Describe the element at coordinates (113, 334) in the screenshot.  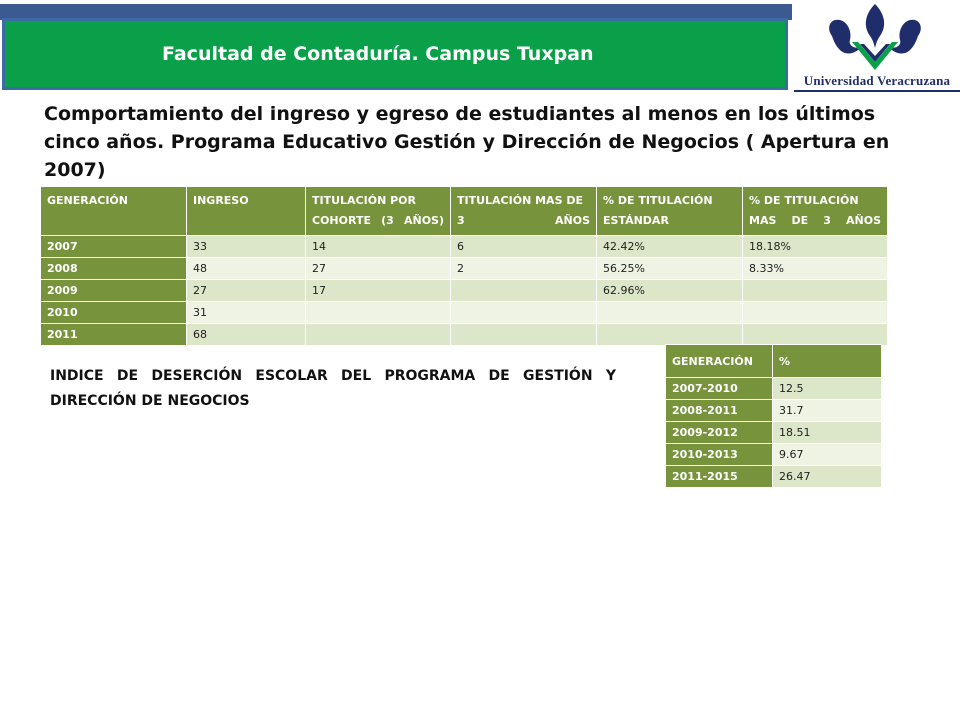
I see `cell-generacion: 2011` at that location.